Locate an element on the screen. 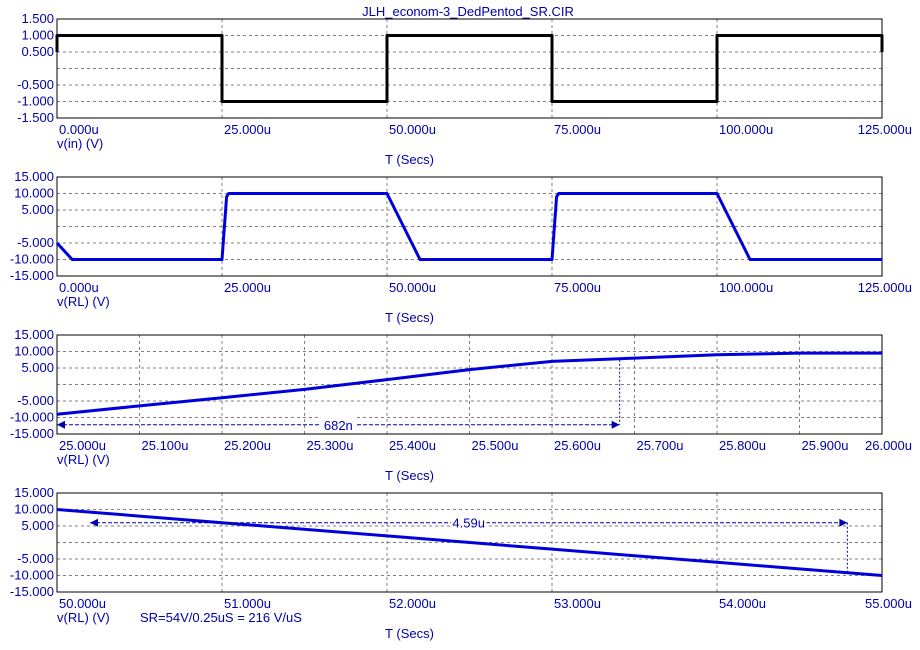 This screenshot has height=650, width=920. x-tick-label: 25.400u is located at coordinates (412, 445).